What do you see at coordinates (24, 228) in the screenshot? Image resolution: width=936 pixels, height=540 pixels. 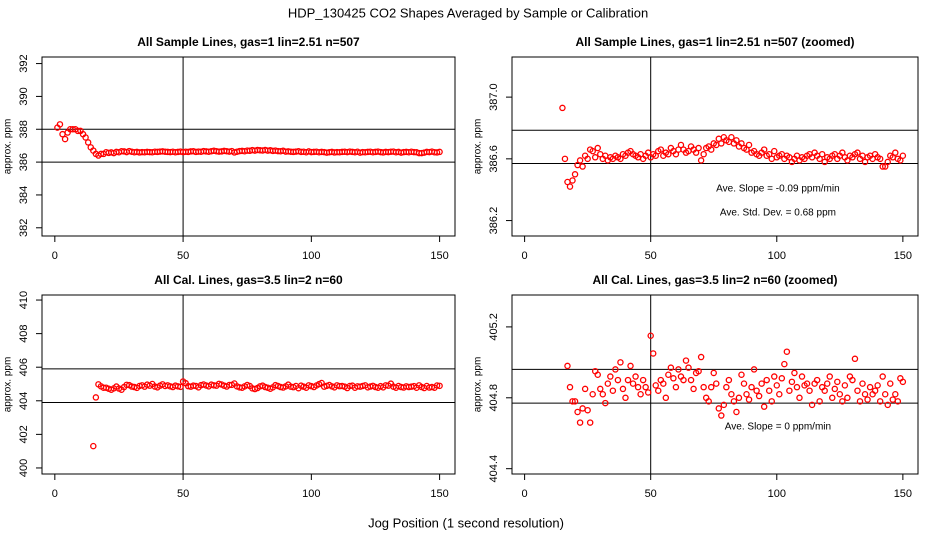 I see `y-tick-label: 382` at bounding box center [24, 228].